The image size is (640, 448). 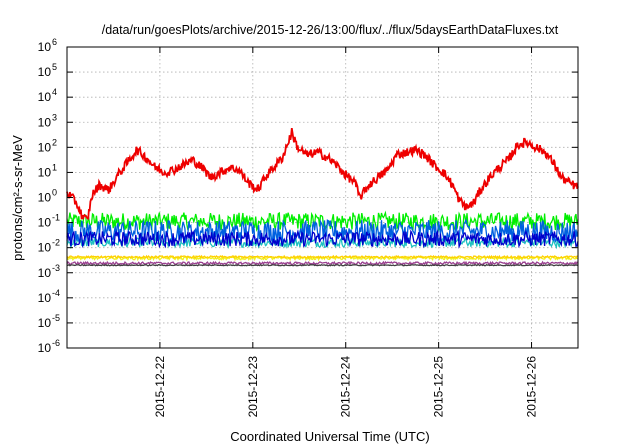 I want to click on y-tick-label: 10 3, so click(x=47, y=120).